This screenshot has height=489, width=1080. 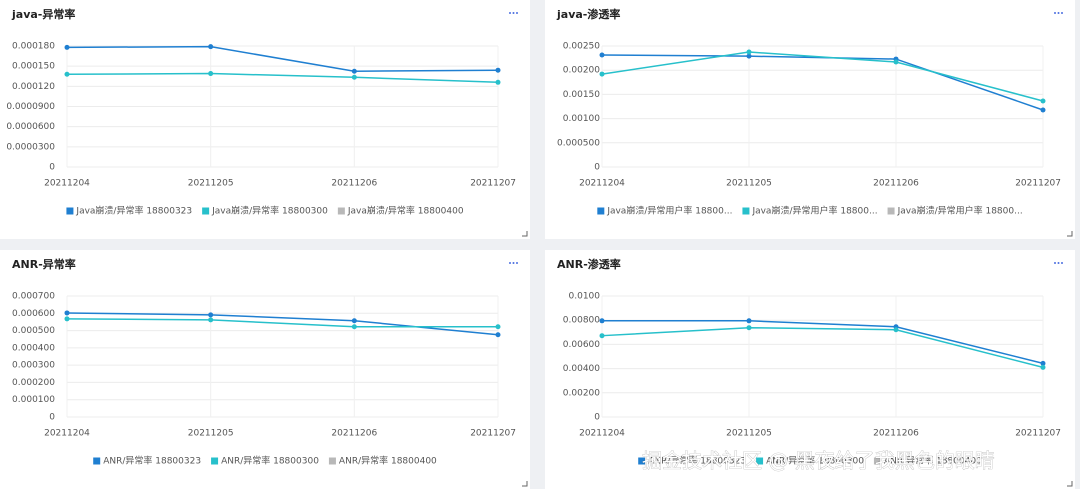 What do you see at coordinates (33, 366) in the screenshot?
I see `y-tick-label: 0.000300` at bounding box center [33, 366].